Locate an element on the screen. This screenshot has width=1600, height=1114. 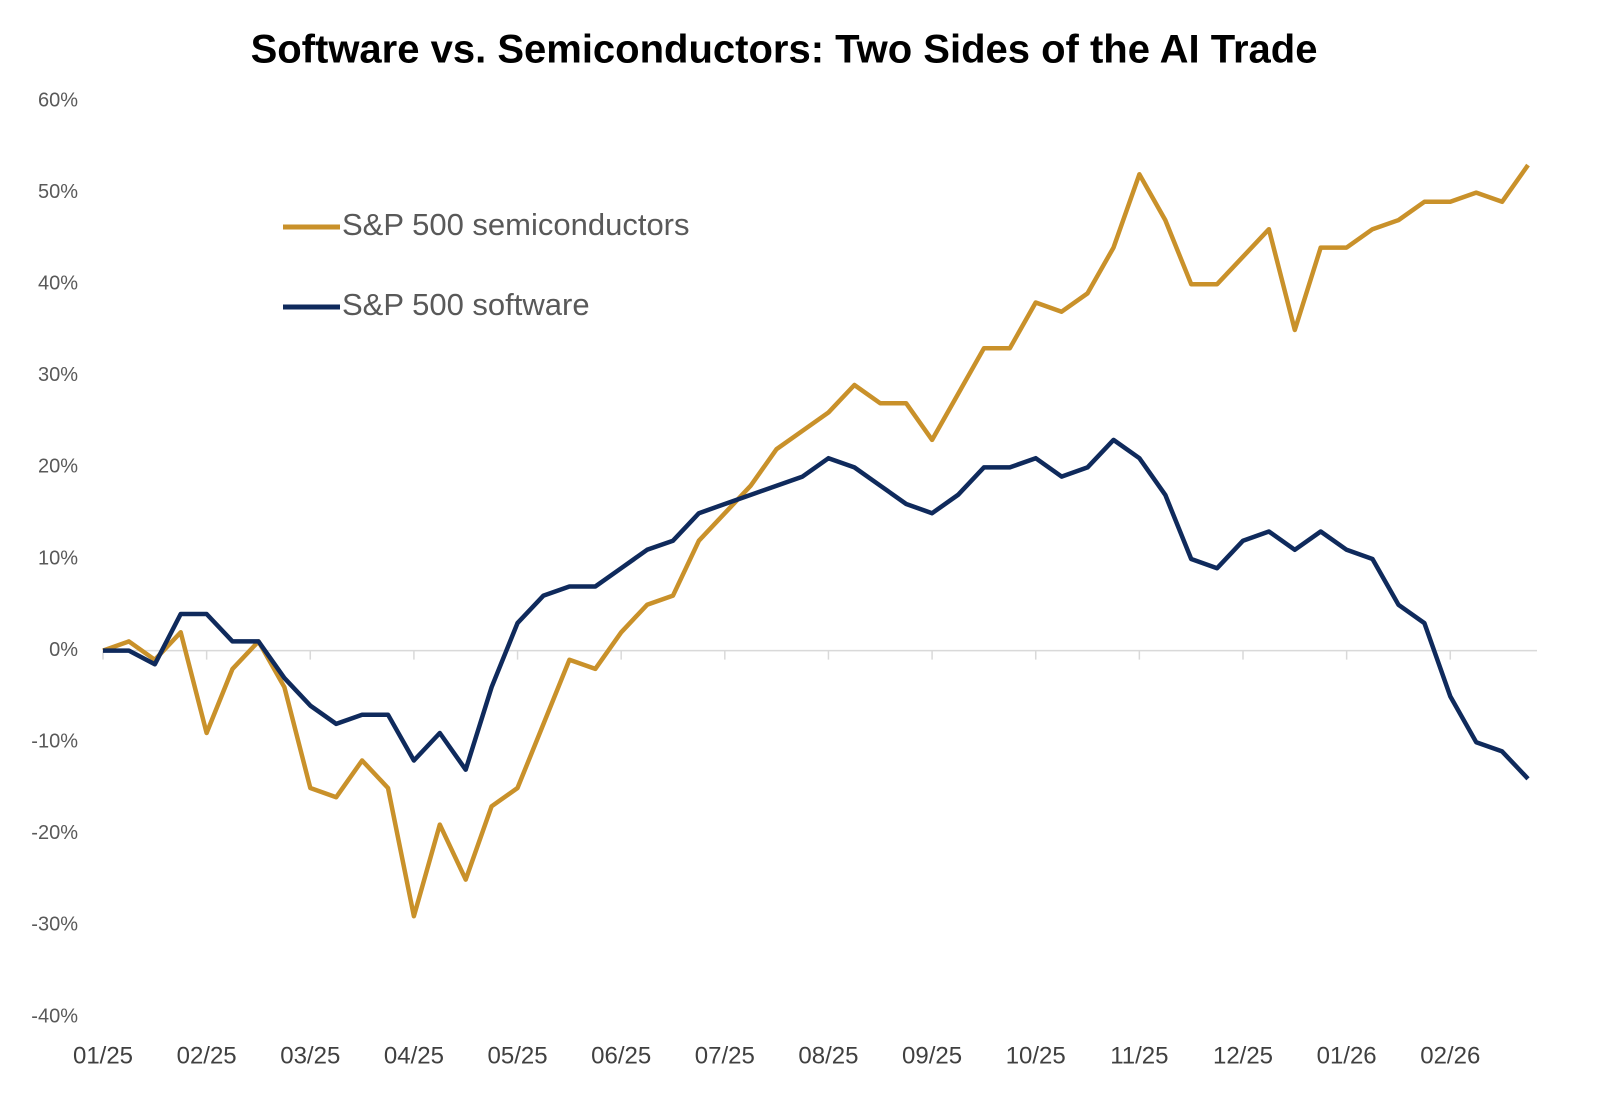
y-tick-label: 20% is located at coordinates (58, 467).